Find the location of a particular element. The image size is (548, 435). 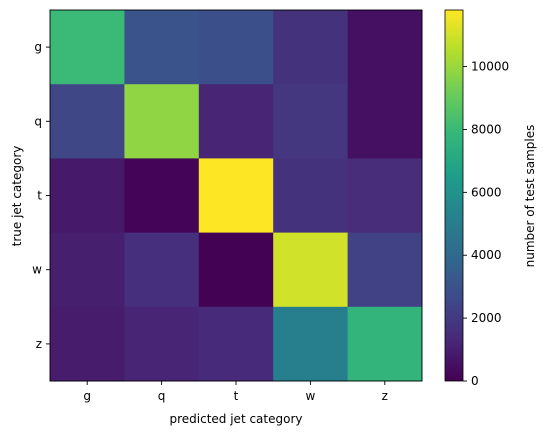

x-tick-label: z is located at coordinates (385, 396).